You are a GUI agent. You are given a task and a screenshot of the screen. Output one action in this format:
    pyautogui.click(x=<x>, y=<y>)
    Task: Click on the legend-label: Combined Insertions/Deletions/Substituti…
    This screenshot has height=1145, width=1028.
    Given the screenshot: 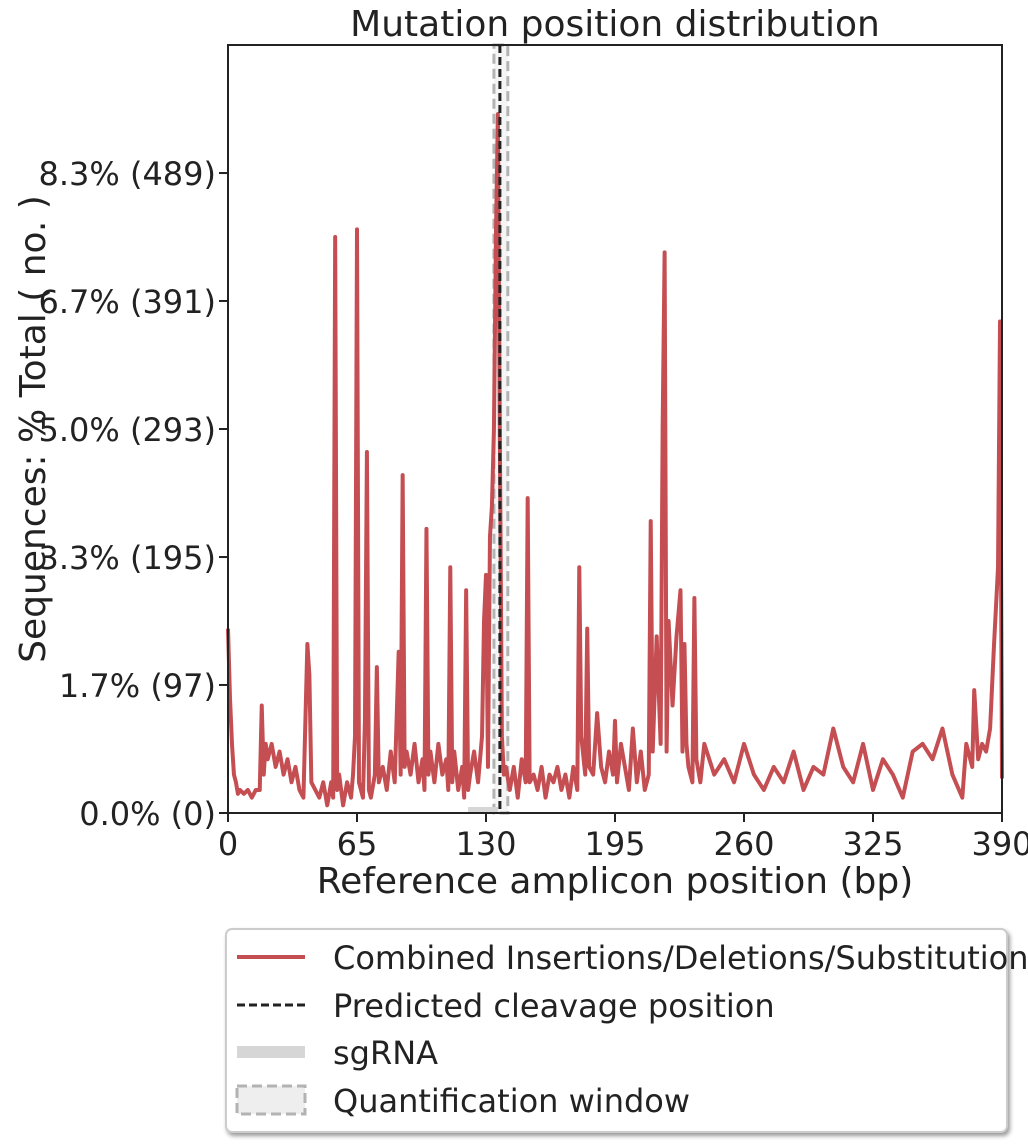 What is the action you would take?
    pyautogui.click(x=680, y=958)
    